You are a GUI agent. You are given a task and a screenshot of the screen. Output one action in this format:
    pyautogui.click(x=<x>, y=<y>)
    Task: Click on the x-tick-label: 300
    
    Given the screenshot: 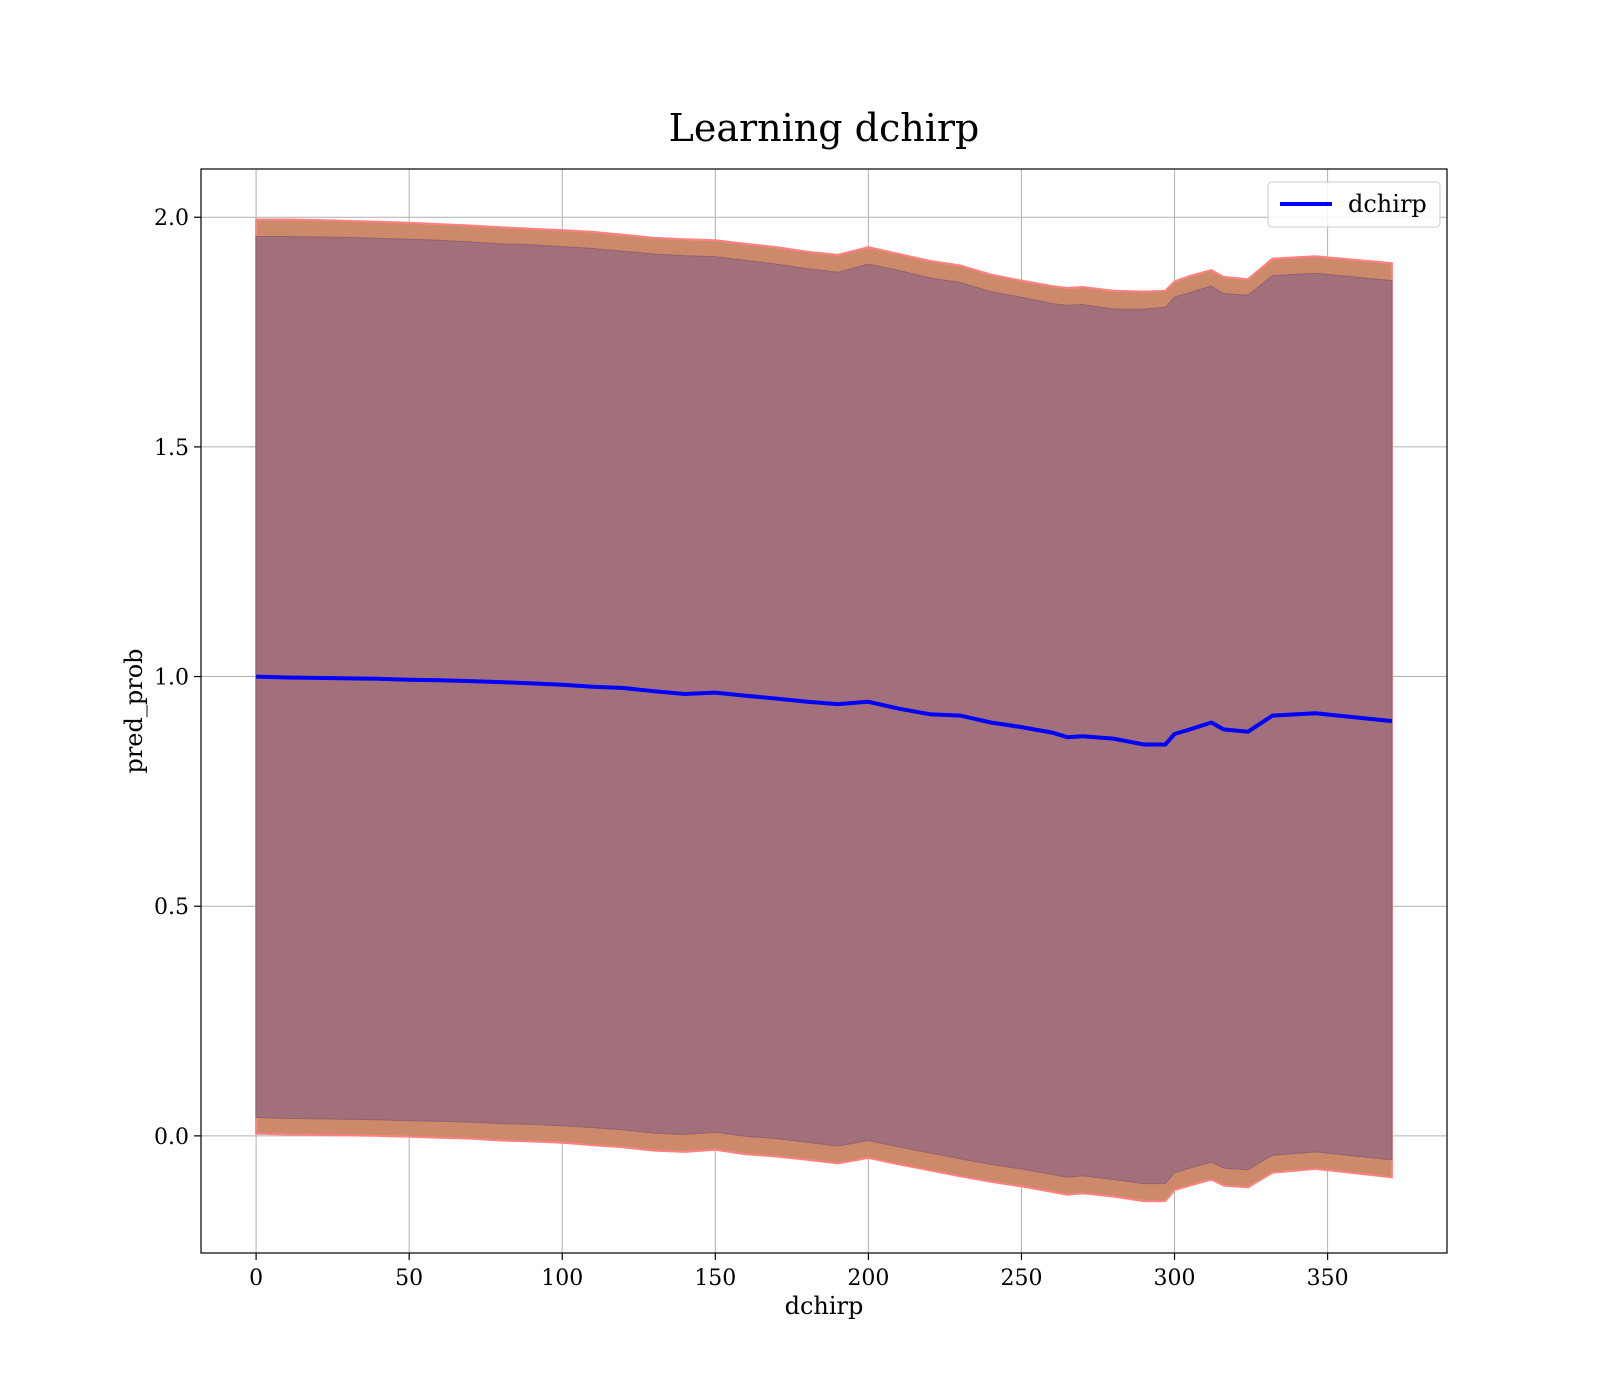 What is the action you would take?
    pyautogui.click(x=1175, y=1278)
    